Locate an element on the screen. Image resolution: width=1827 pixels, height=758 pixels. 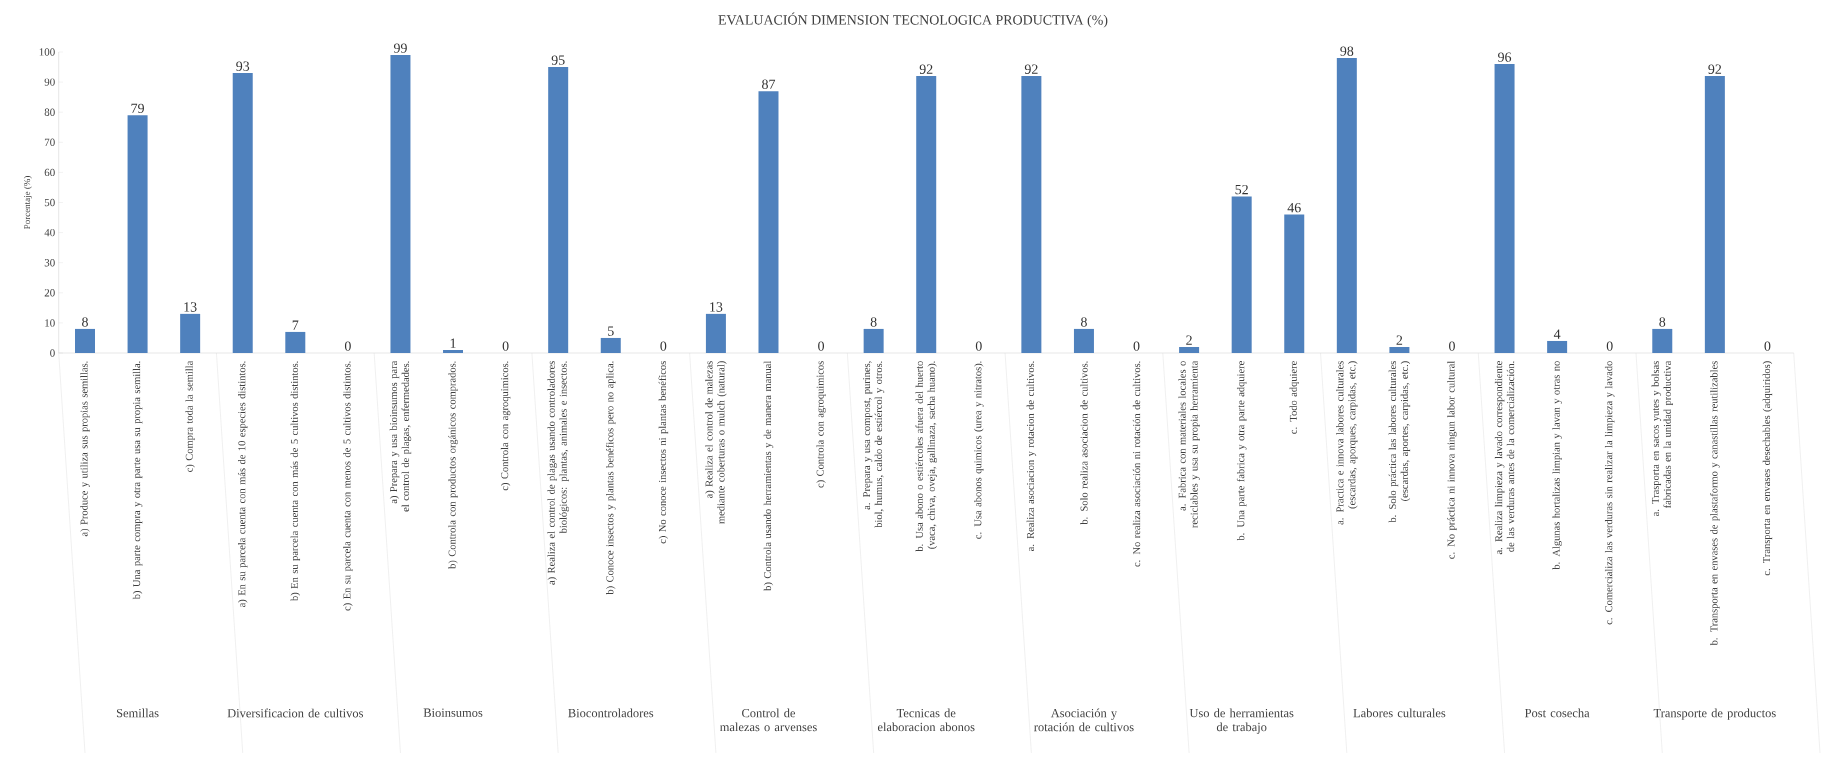
data-label: 96 is located at coordinates (1505, 57).